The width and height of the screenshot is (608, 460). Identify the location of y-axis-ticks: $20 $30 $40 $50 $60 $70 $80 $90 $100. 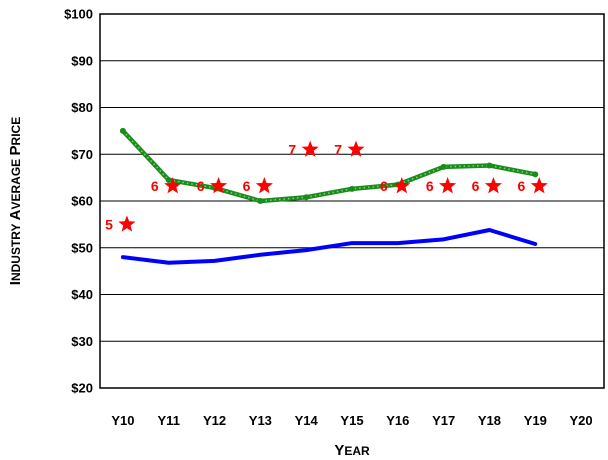
(78, 201).